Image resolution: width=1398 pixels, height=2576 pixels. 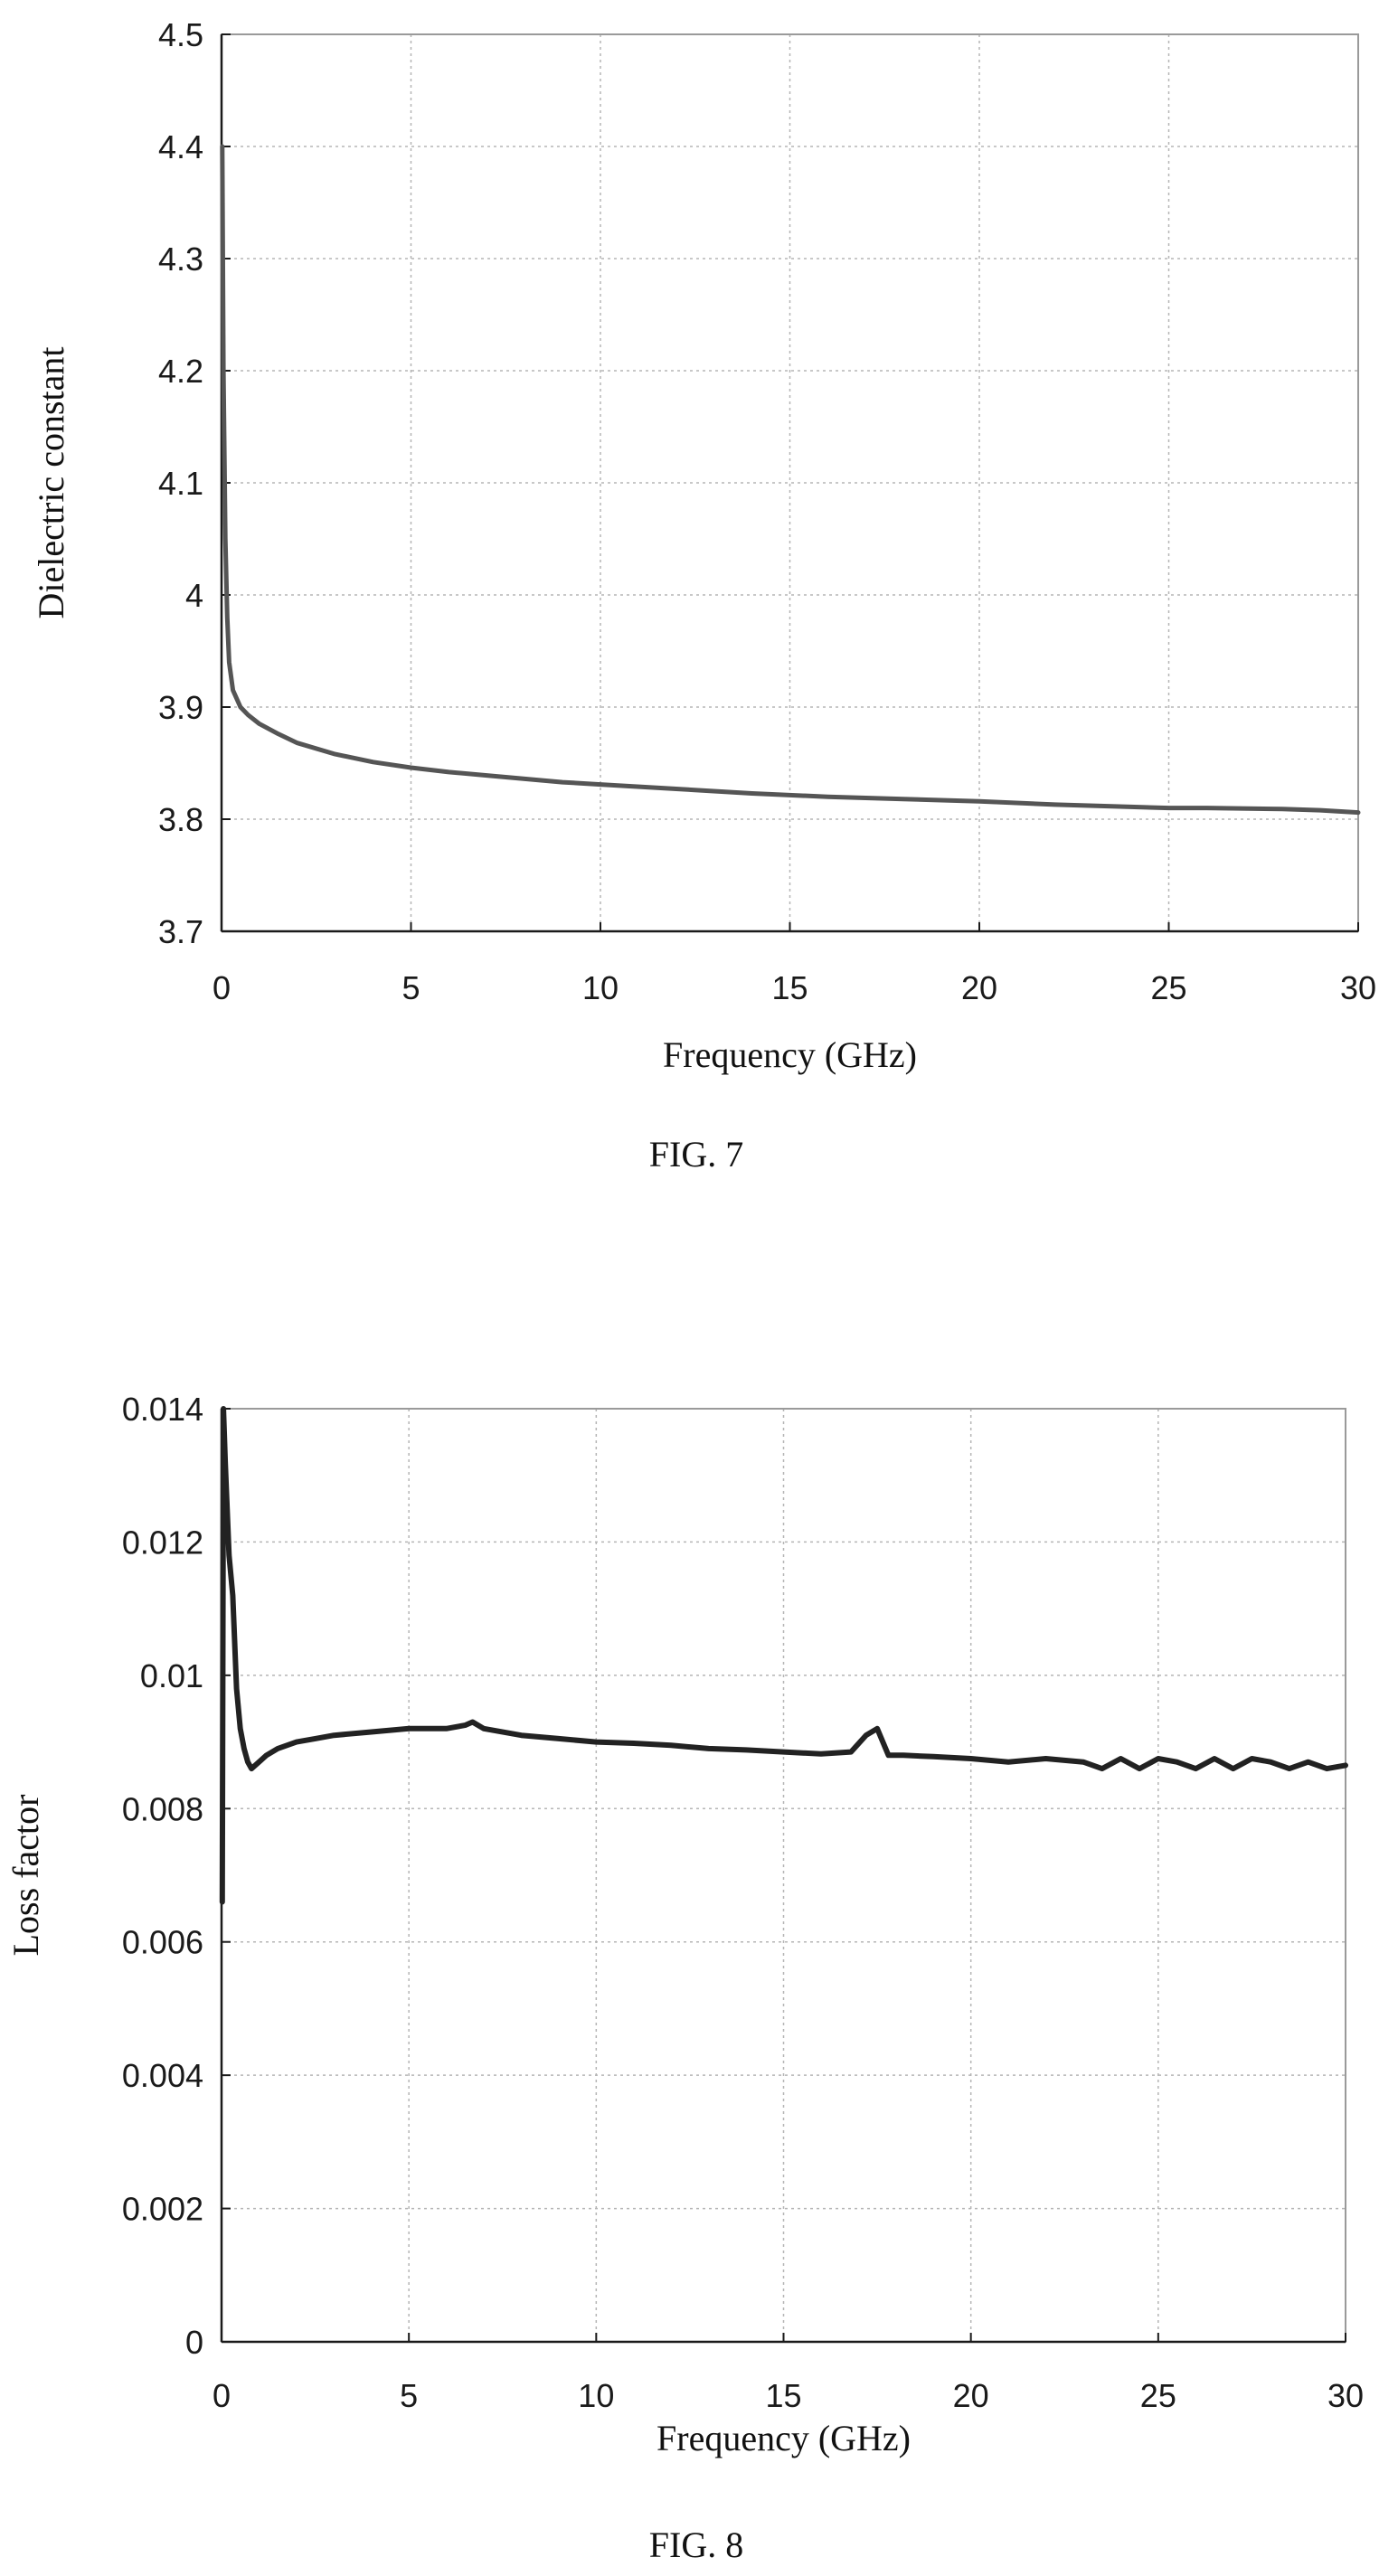 I want to click on loss-x-tick-label: 25, so click(x=1158, y=2395).